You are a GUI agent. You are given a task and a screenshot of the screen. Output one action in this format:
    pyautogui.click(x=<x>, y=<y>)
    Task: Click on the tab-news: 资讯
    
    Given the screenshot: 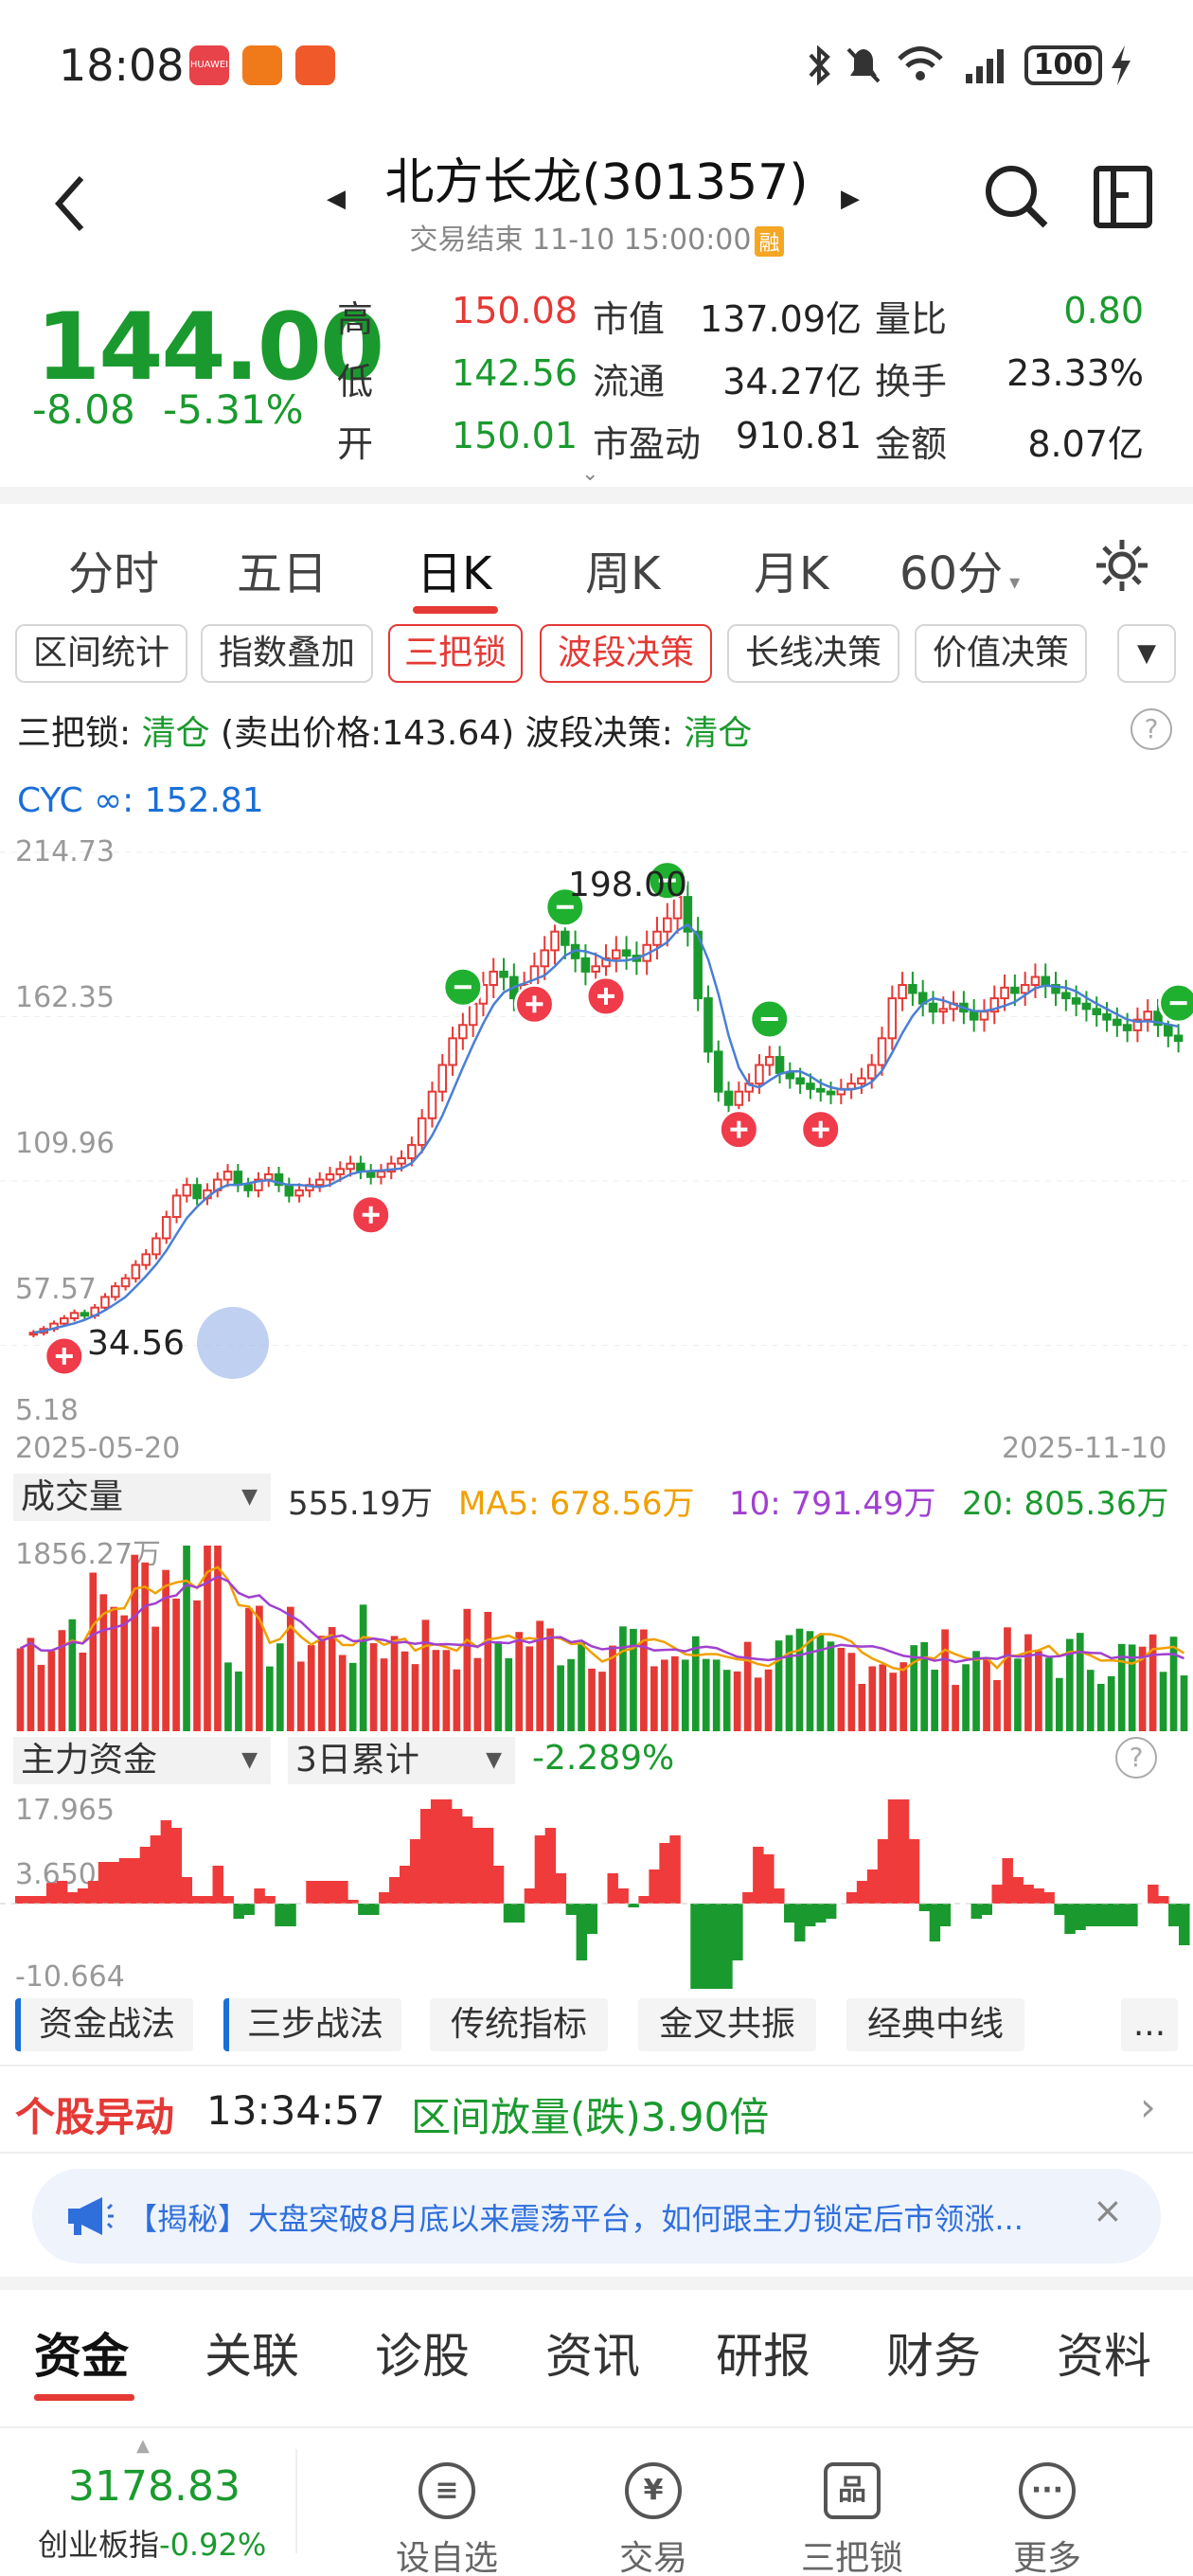 What is the action you would take?
    pyautogui.click(x=592, y=2356)
    